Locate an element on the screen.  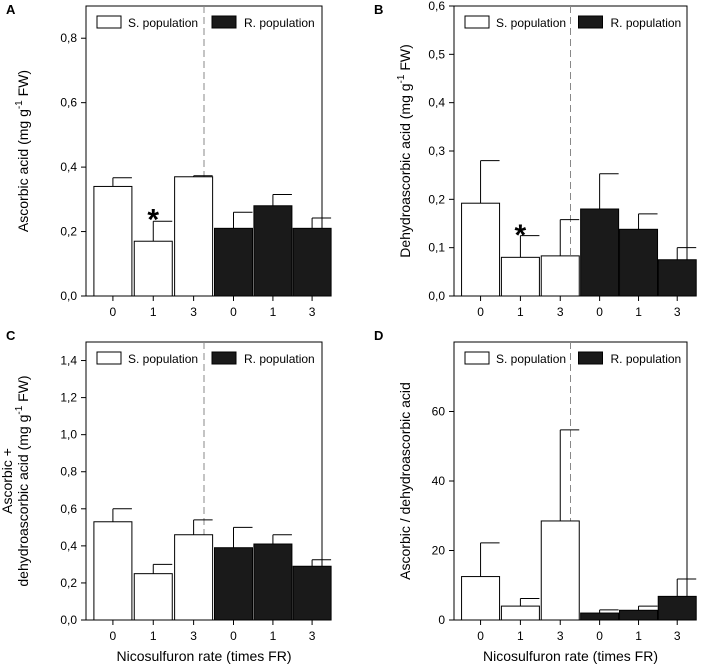
panel-label-b: B is located at coordinates (378, 9).